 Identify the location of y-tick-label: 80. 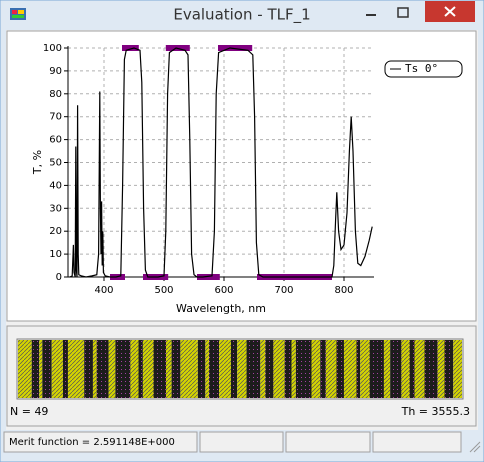
(55, 94).